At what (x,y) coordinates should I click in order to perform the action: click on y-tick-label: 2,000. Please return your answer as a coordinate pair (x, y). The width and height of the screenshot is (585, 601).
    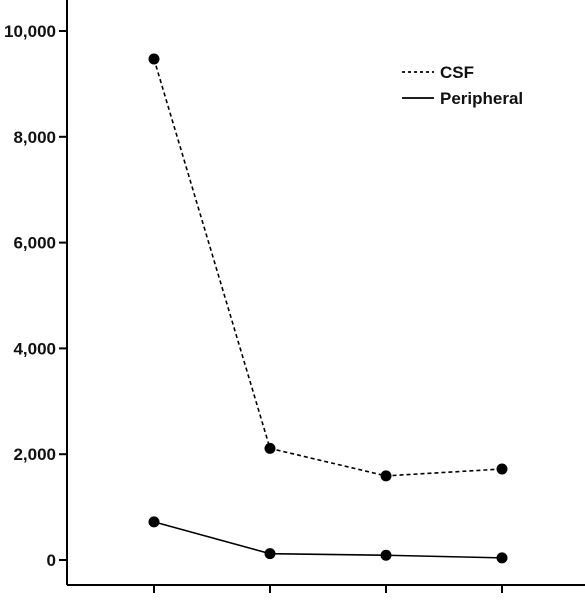
    Looking at the image, I should click on (34, 454).